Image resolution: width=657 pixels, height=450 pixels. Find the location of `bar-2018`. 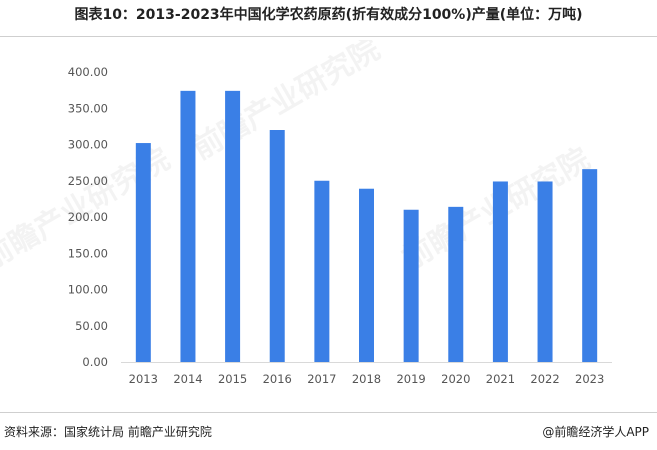

bar-2018 is located at coordinates (366, 275).